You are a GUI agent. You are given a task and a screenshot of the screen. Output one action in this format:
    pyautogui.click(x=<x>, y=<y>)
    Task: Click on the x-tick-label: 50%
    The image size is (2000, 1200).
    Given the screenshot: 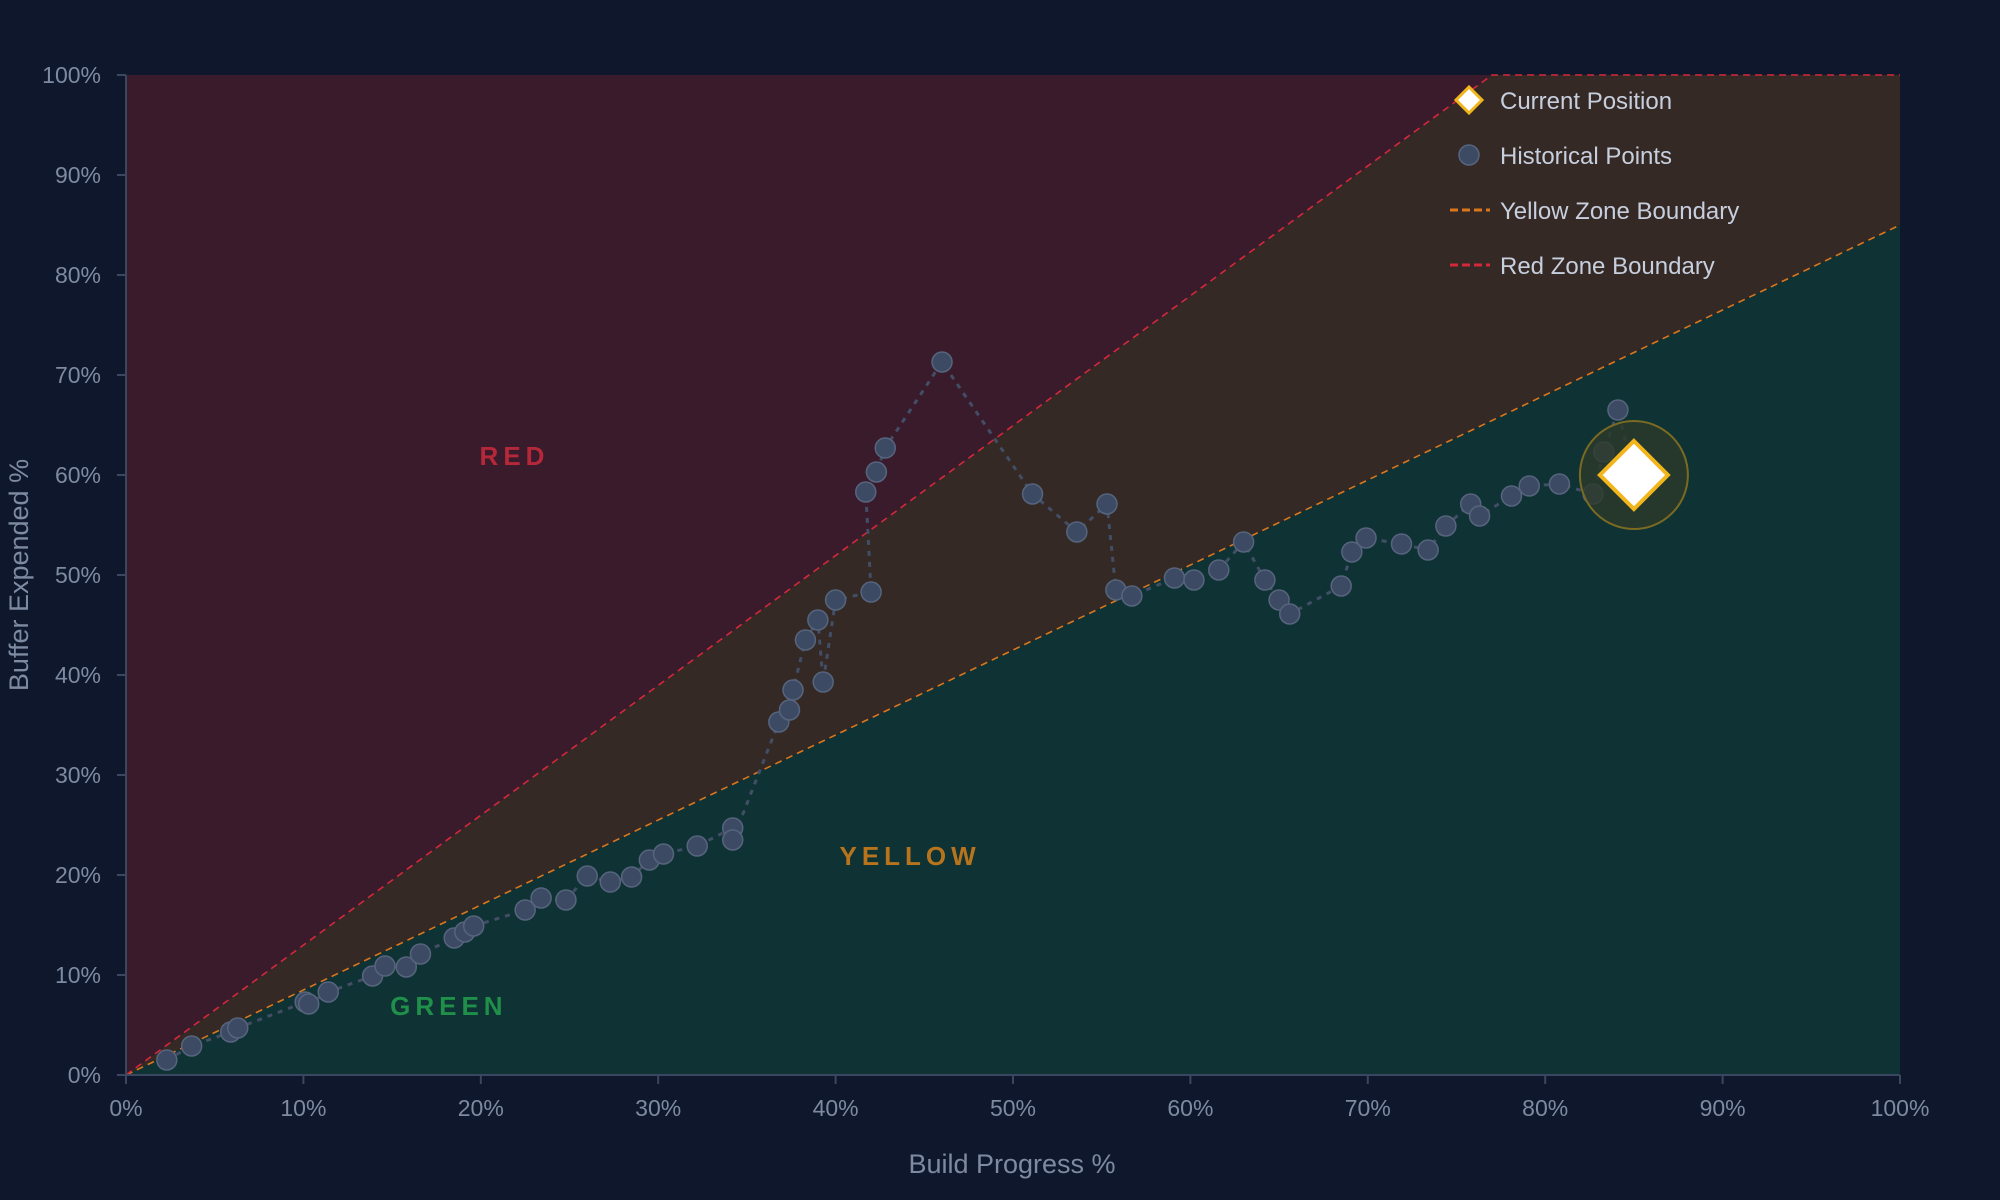 What is the action you would take?
    pyautogui.click(x=1013, y=1108)
    